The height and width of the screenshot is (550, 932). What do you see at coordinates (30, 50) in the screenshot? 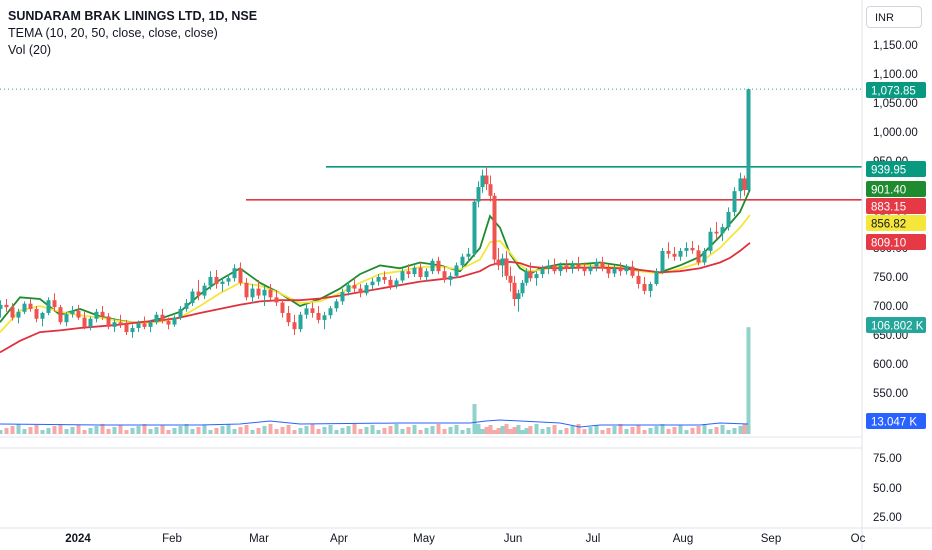
I see `indicator-legend-volume: Vol (20)` at bounding box center [30, 50].